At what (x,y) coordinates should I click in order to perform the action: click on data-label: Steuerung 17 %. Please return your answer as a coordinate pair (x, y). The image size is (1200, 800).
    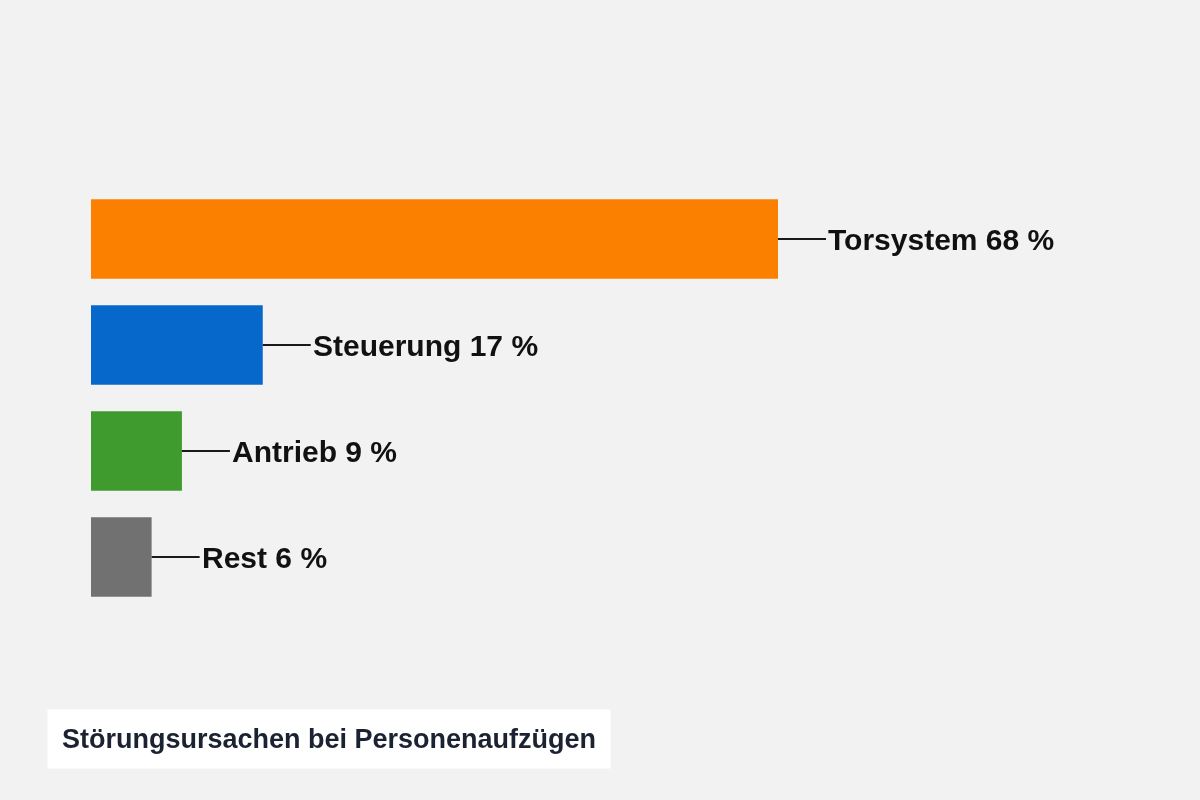
    Looking at the image, I should click on (426, 345).